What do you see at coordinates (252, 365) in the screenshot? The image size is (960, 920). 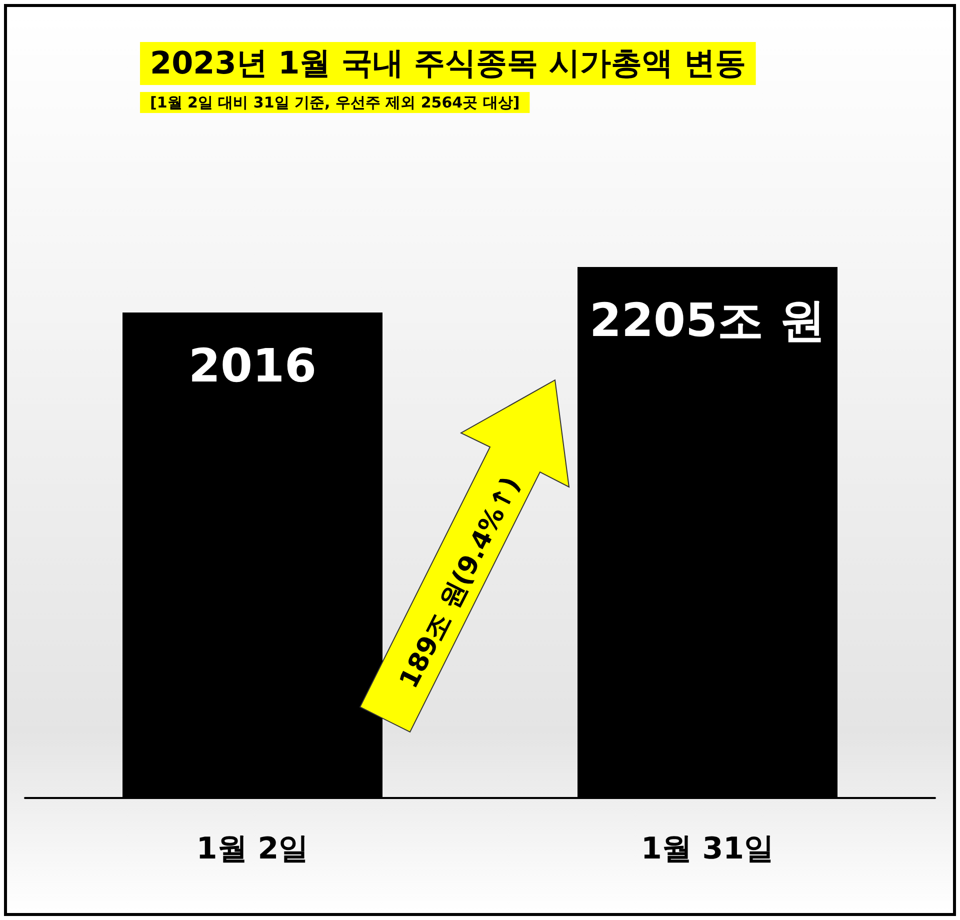 I see `data-label: 2016` at bounding box center [252, 365].